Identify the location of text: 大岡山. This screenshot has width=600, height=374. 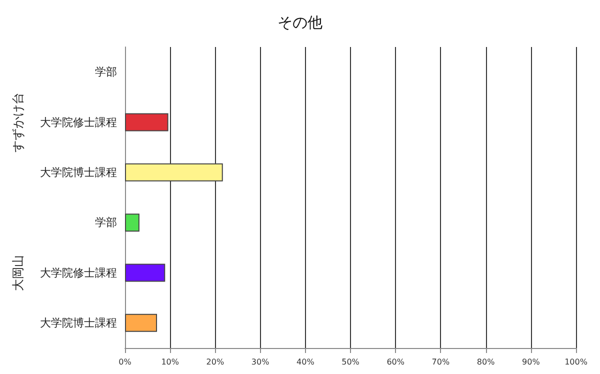
(18, 272).